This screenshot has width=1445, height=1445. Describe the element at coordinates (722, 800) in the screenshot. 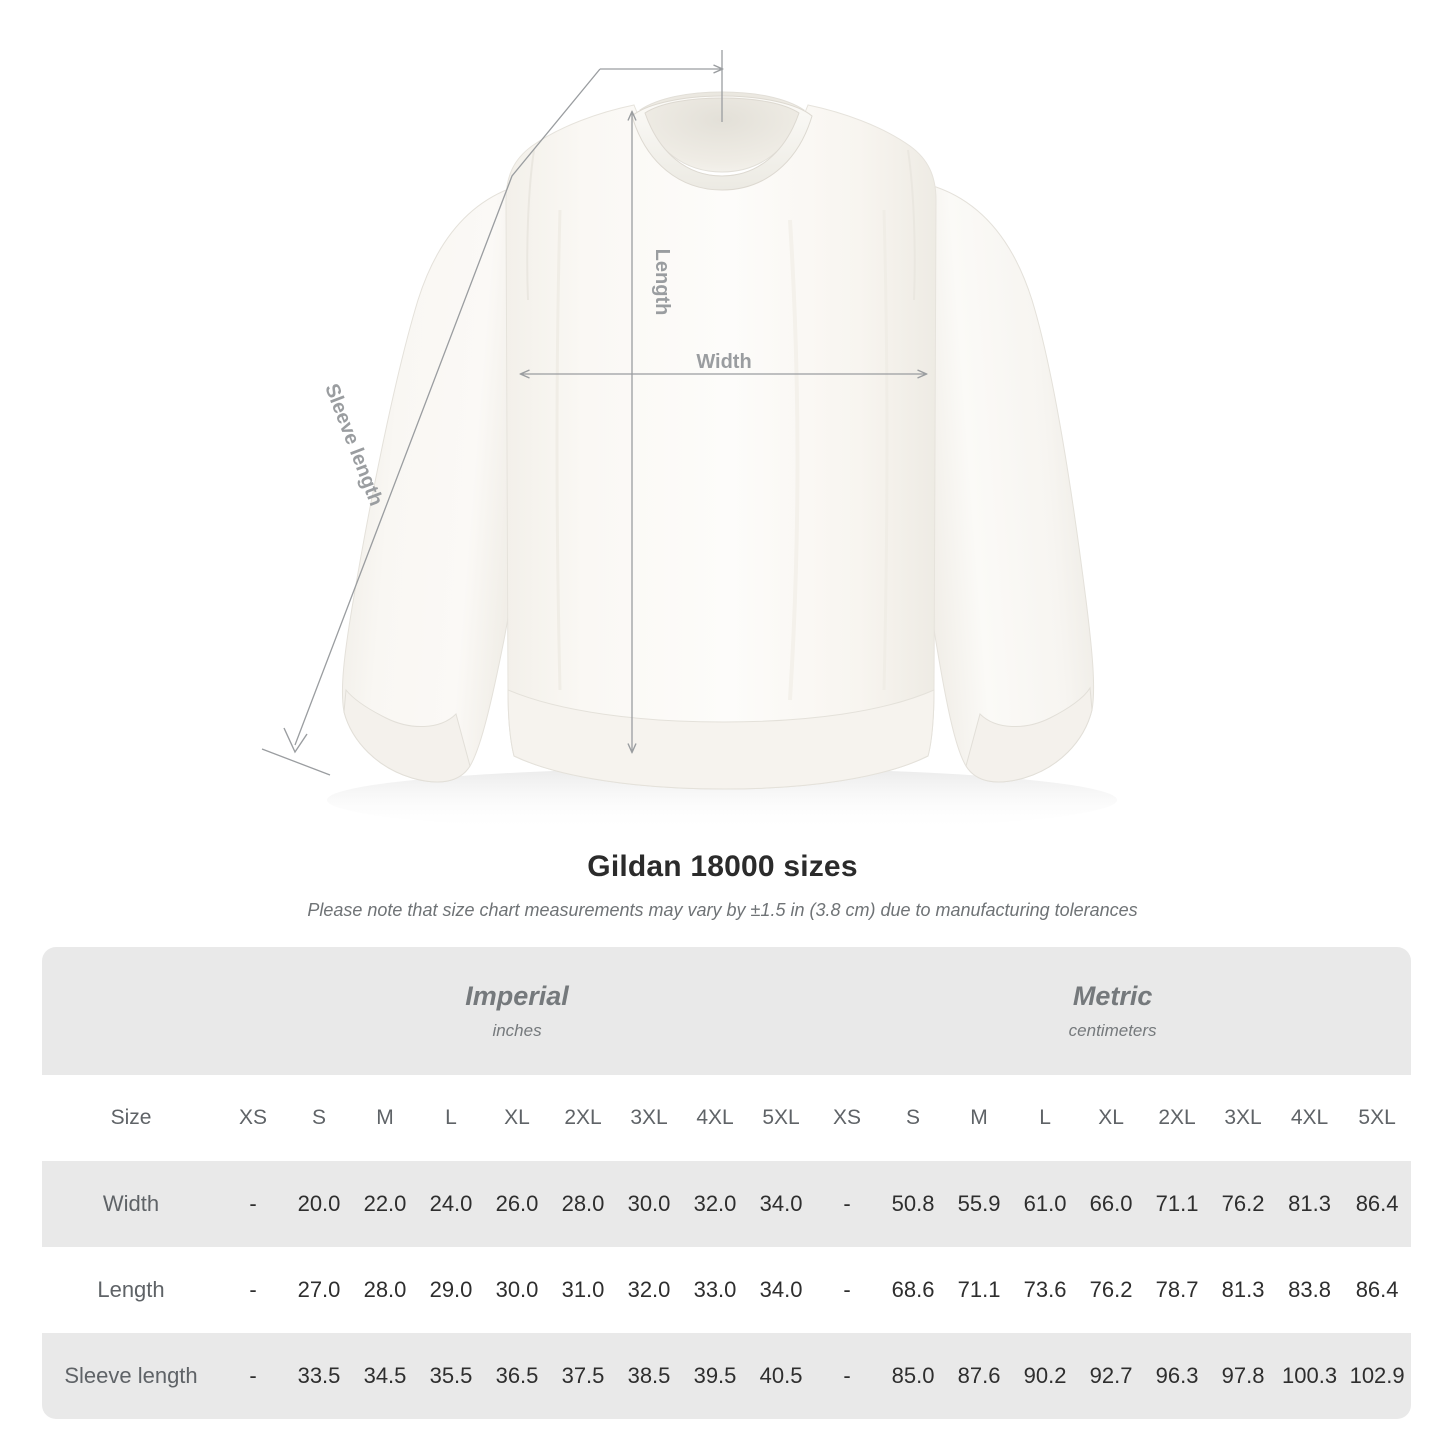

I see `garment-shadow` at that location.